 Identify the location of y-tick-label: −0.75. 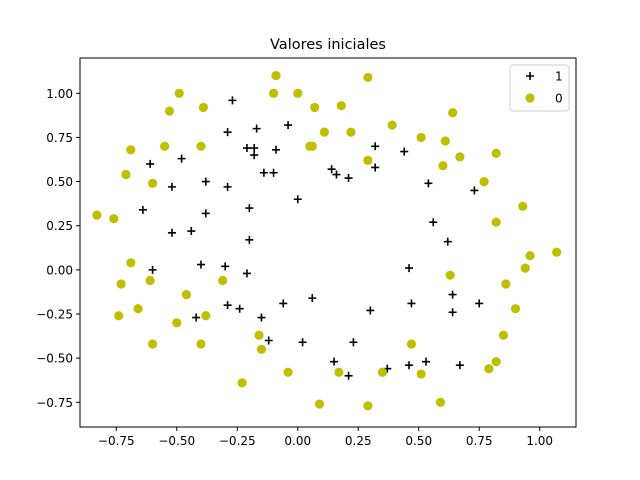
(54, 403).